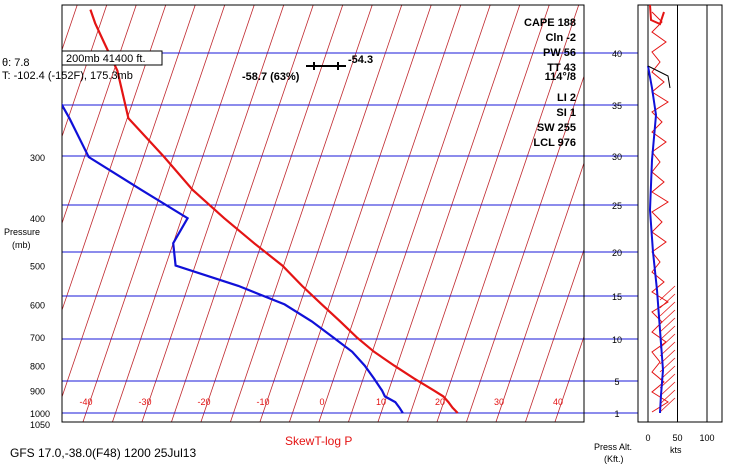 The image size is (732, 464). Describe the element at coordinates (16, 63) in the screenshot. I see `cursor-theta: θ: 7.8` at that location.